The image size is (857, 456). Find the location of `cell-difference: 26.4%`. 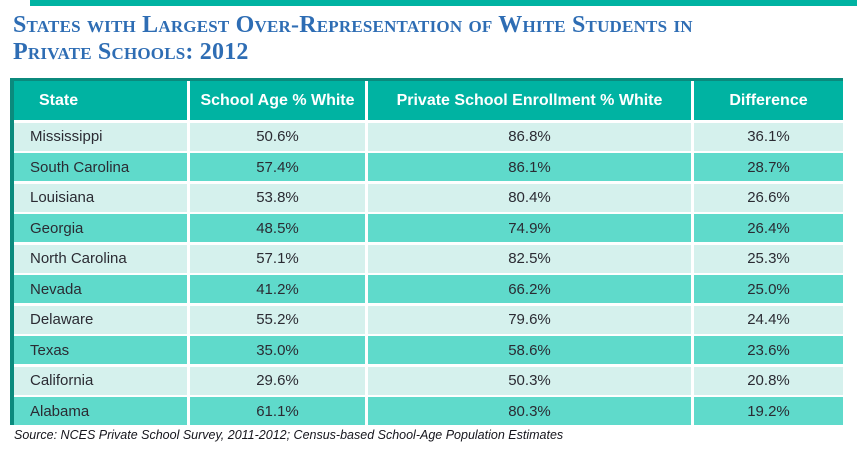

cell-difference: 26.4% is located at coordinates (768, 228).